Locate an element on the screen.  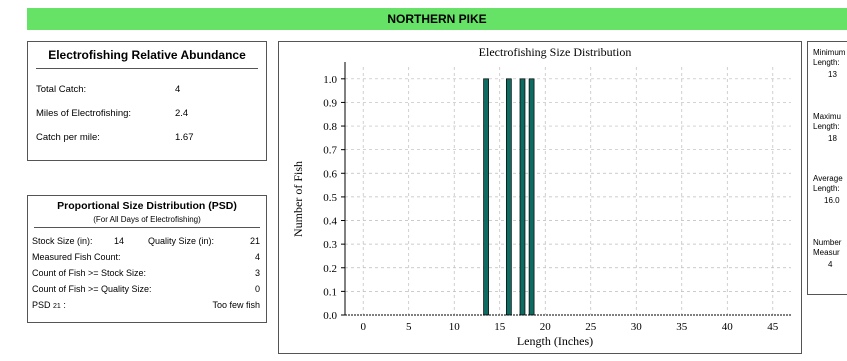
stock-size-label: Stock Size (in): is located at coordinates (62, 241).